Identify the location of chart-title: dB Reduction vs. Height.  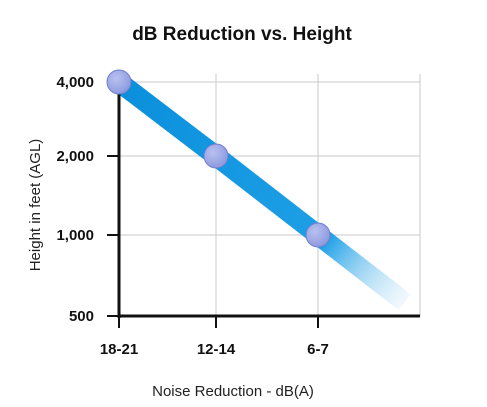
(242, 34).